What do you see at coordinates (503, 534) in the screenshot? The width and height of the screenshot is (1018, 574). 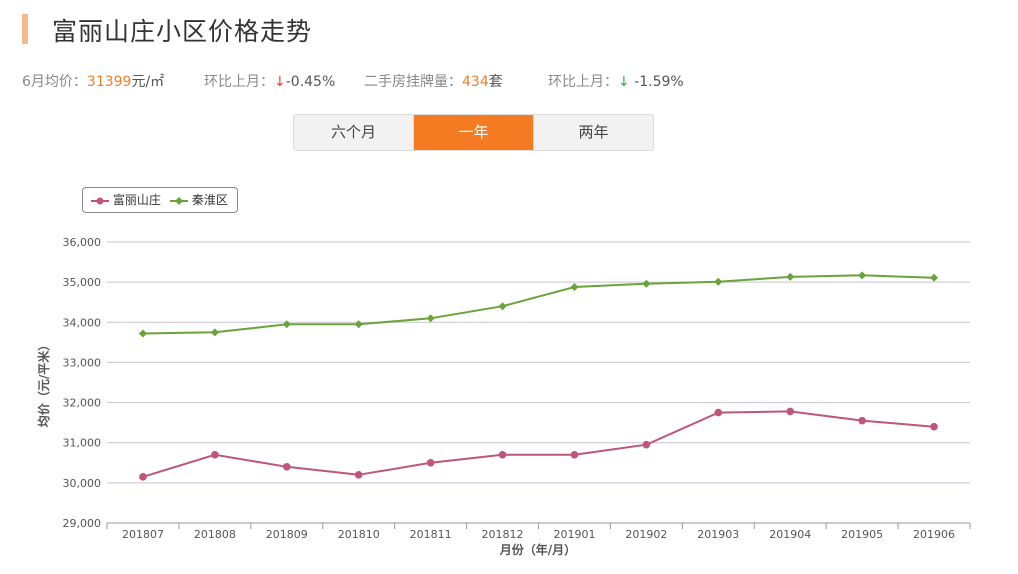 I see `x-tick-label: 201812` at bounding box center [503, 534].